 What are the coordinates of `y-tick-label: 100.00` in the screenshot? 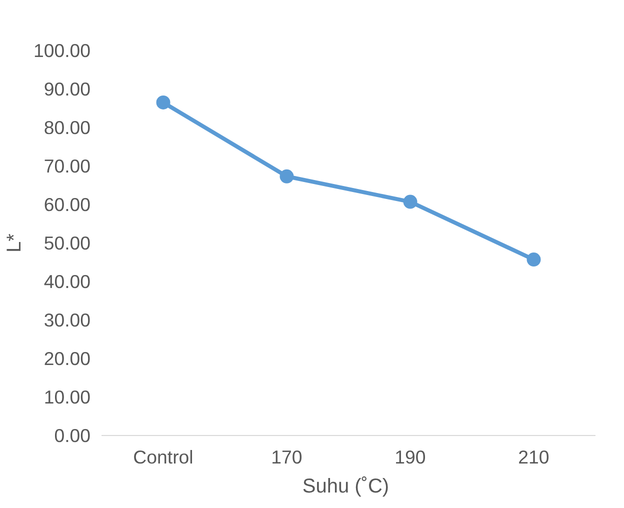 It's located at (61, 50).